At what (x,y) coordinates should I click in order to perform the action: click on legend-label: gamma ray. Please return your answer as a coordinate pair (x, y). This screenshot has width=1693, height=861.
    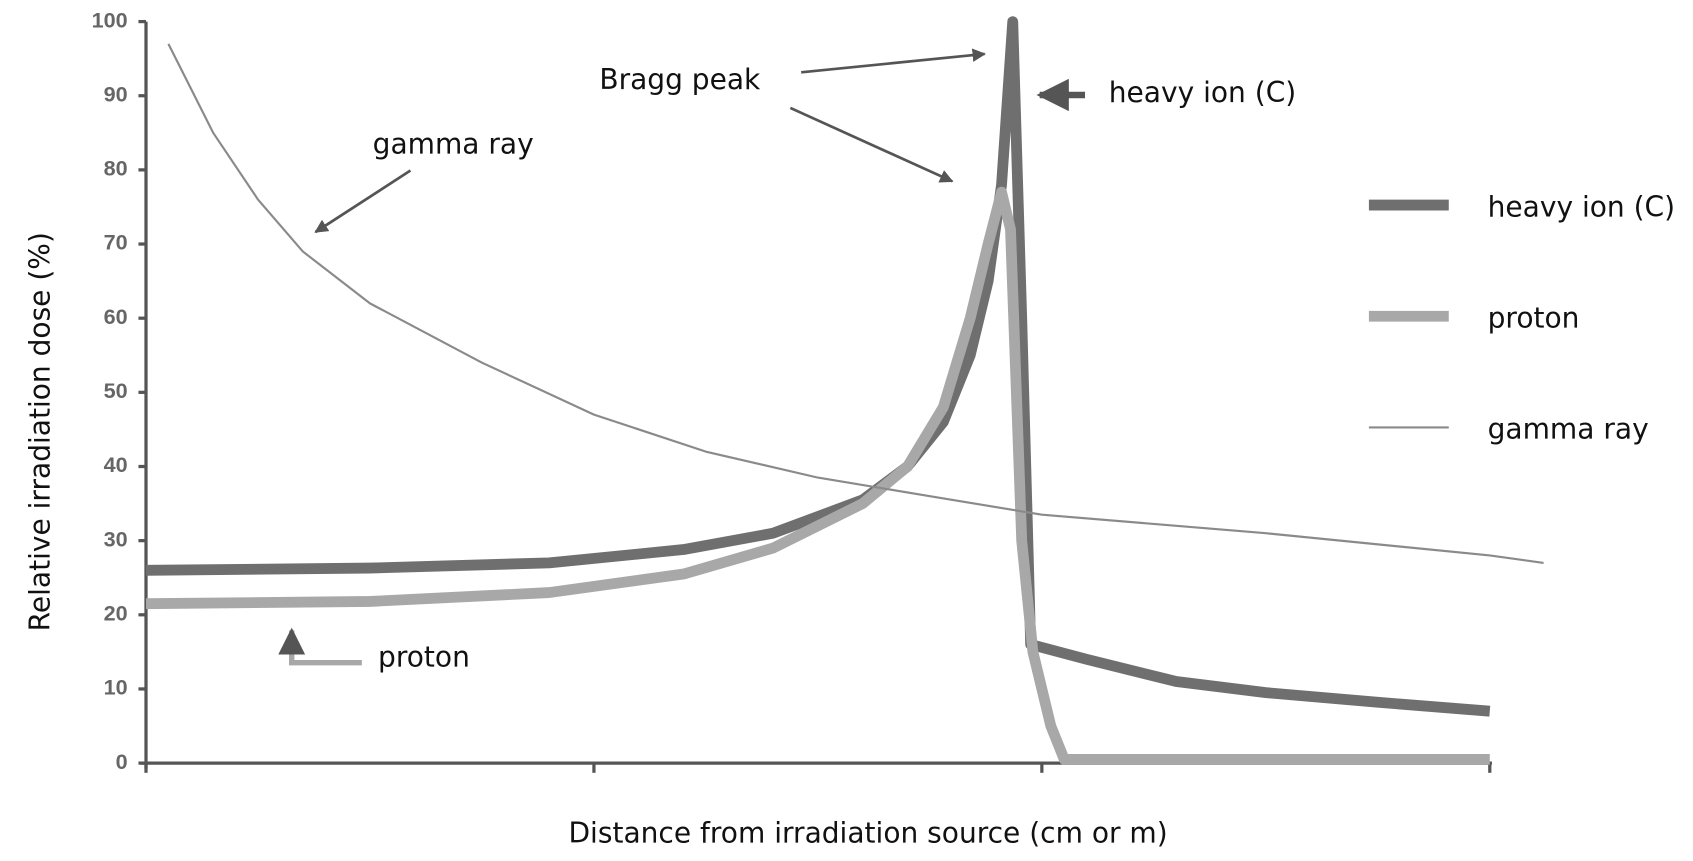
    Looking at the image, I should click on (1568, 429).